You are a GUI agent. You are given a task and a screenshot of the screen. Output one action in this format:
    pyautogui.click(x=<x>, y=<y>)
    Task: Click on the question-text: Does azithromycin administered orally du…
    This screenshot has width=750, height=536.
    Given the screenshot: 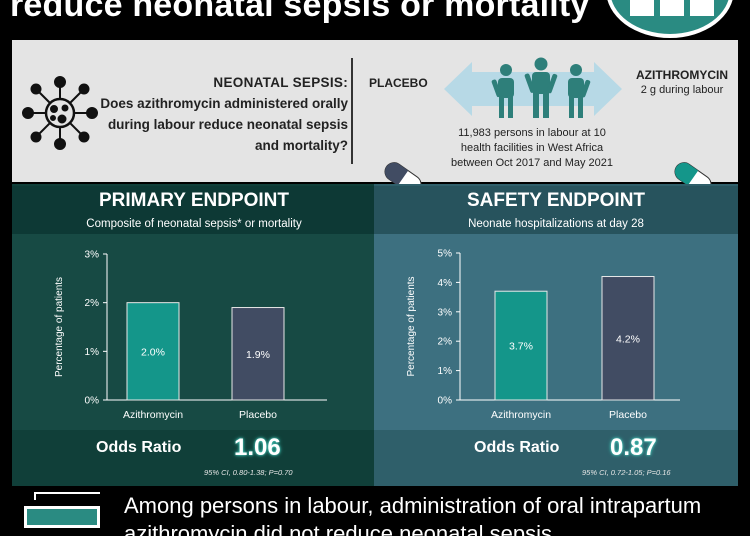 What is the action you would take?
    pyautogui.click(x=224, y=124)
    